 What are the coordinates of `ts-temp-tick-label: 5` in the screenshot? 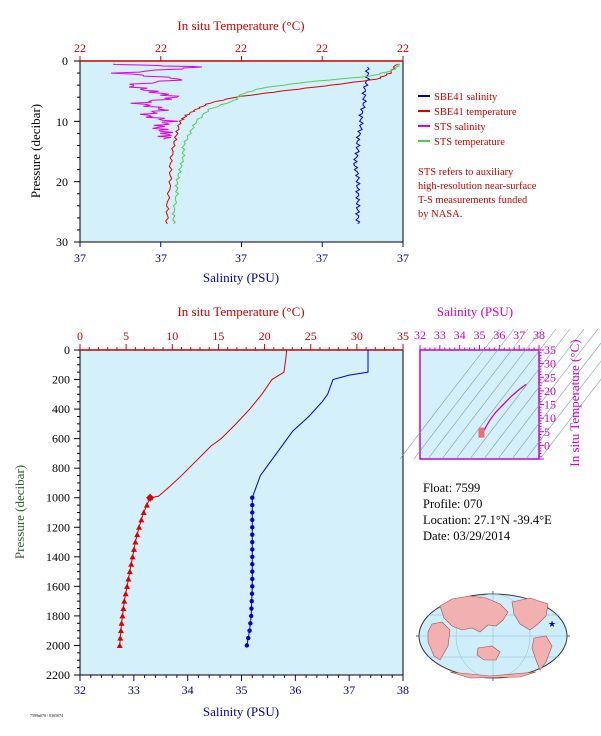 It's located at (547, 432).